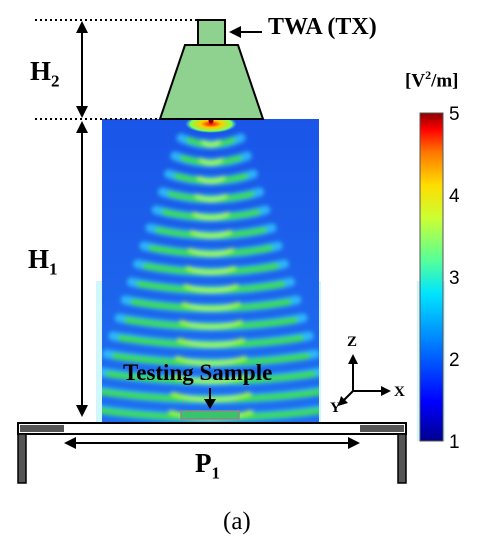  What do you see at coordinates (42, 428) in the screenshot?
I see `bench-top-left-edge` at bounding box center [42, 428].